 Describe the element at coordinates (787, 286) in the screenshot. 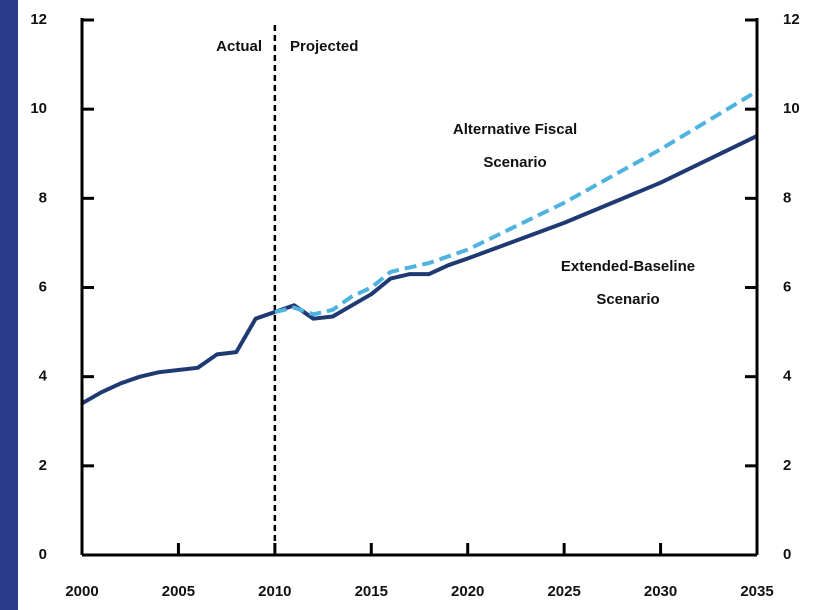

I see `y2-tick-label: 6` at that location.